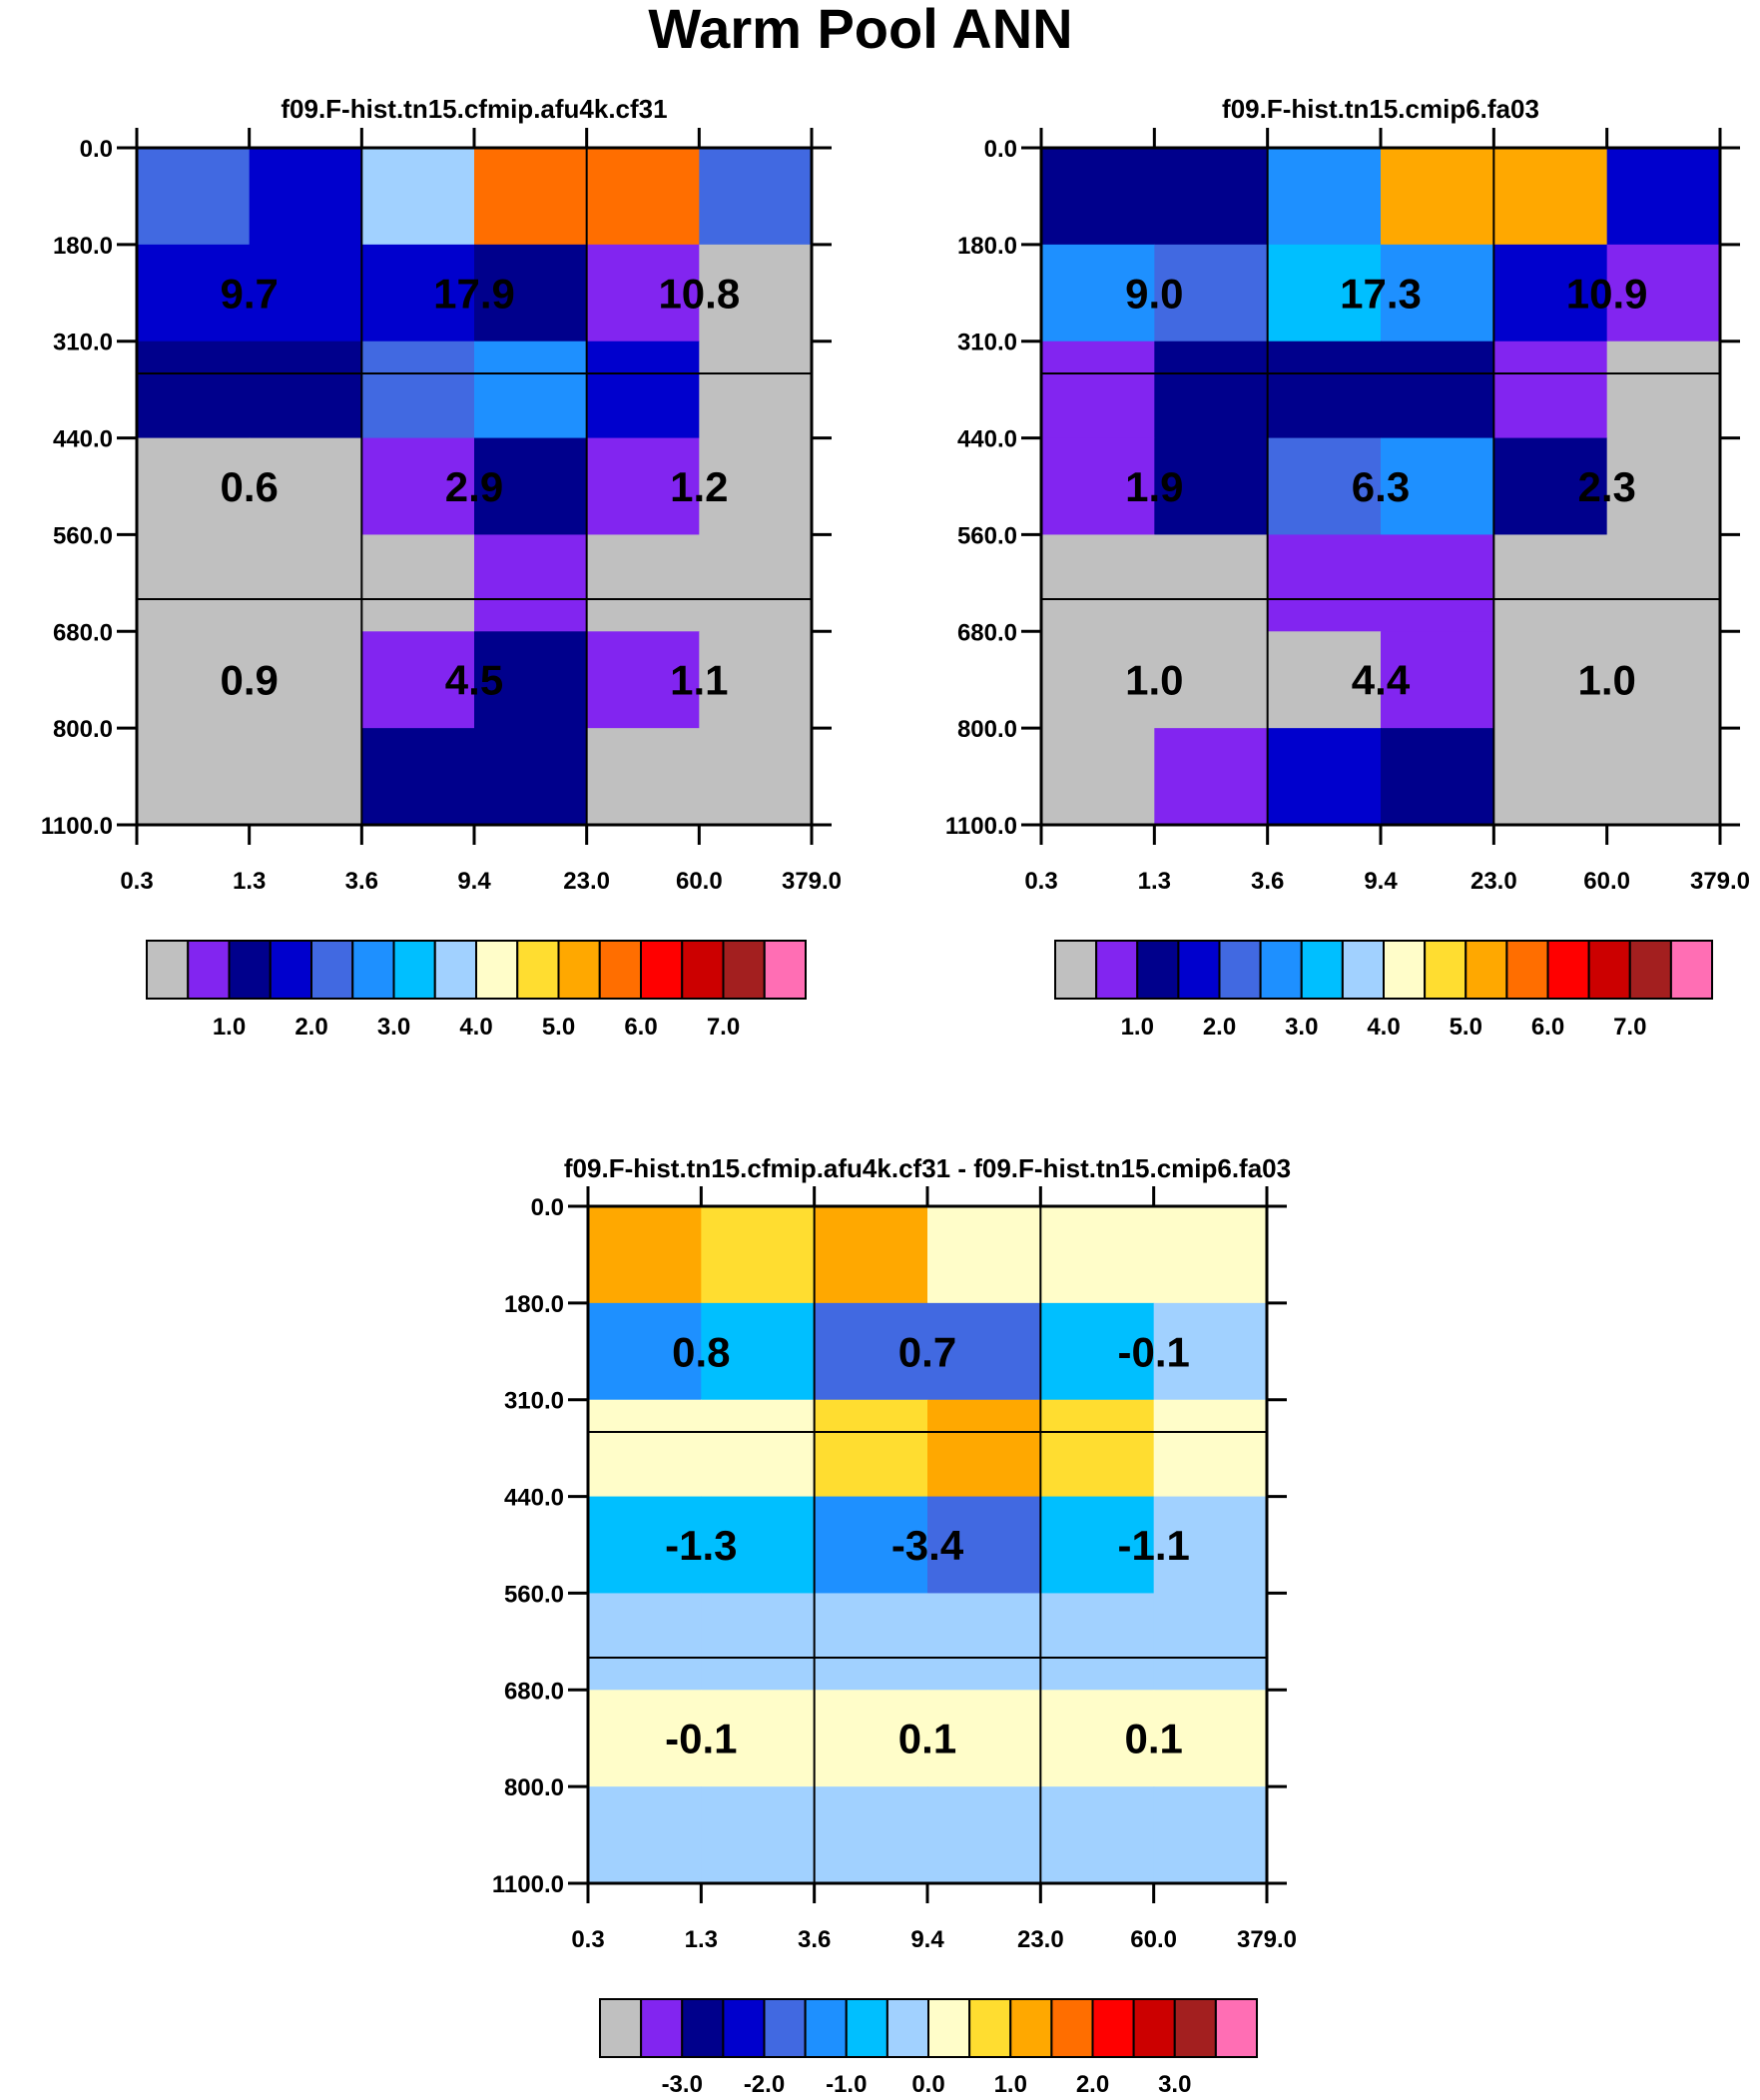 The height and width of the screenshot is (2100, 1760). Describe the element at coordinates (1384, 990) in the screenshot. I see `colorbar: 1.0 2.0 3.0 4.0 5.0 6.0 7.0` at that location.